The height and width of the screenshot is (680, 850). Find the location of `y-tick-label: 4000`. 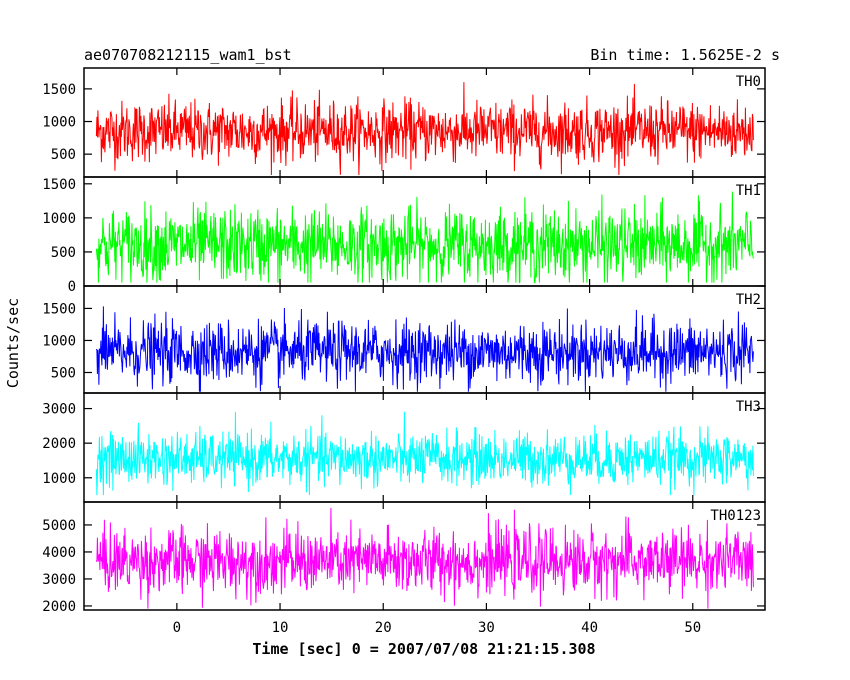

y-tick-label: 4000 is located at coordinates (59, 553).